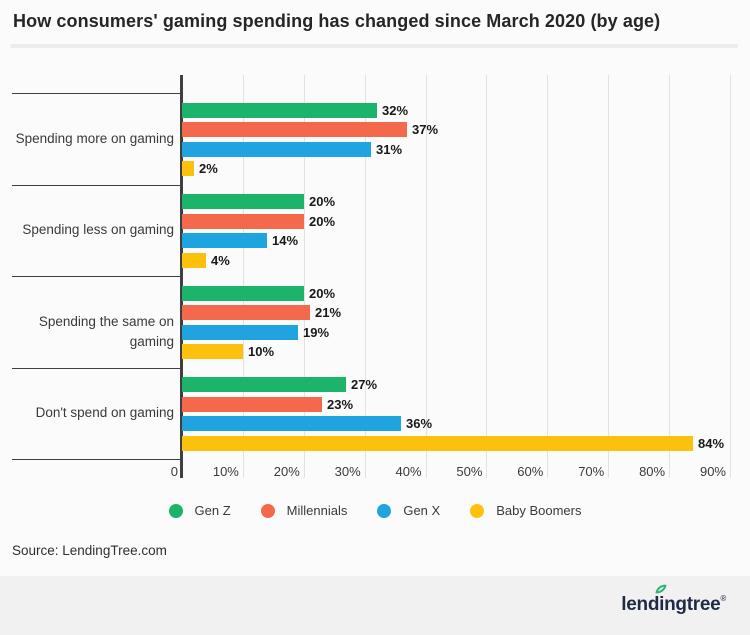 The width and height of the screenshot is (750, 635). What do you see at coordinates (225, 471) in the screenshot?
I see `x-tick-label: 10%` at bounding box center [225, 471].